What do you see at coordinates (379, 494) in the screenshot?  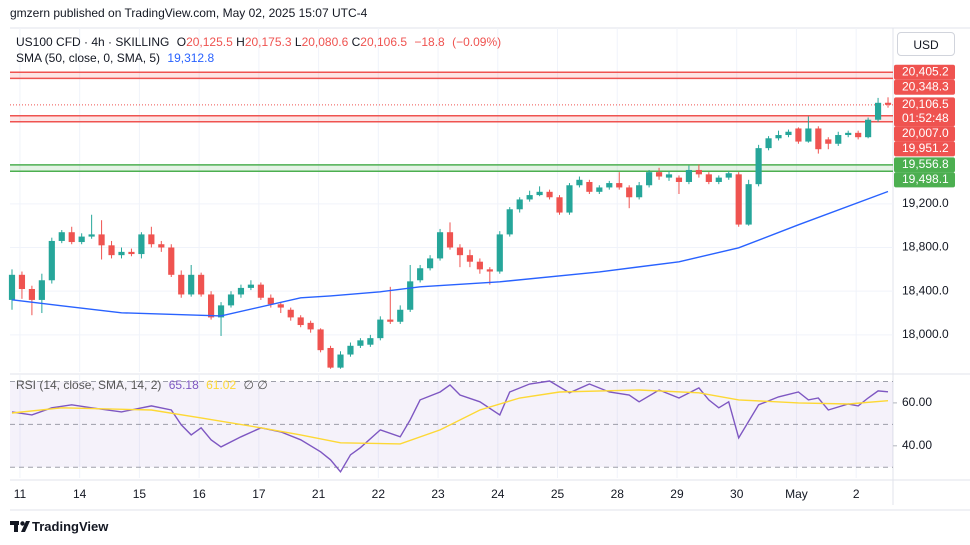 I see `x-tick-label: 22` at bounding box center [379, 494].